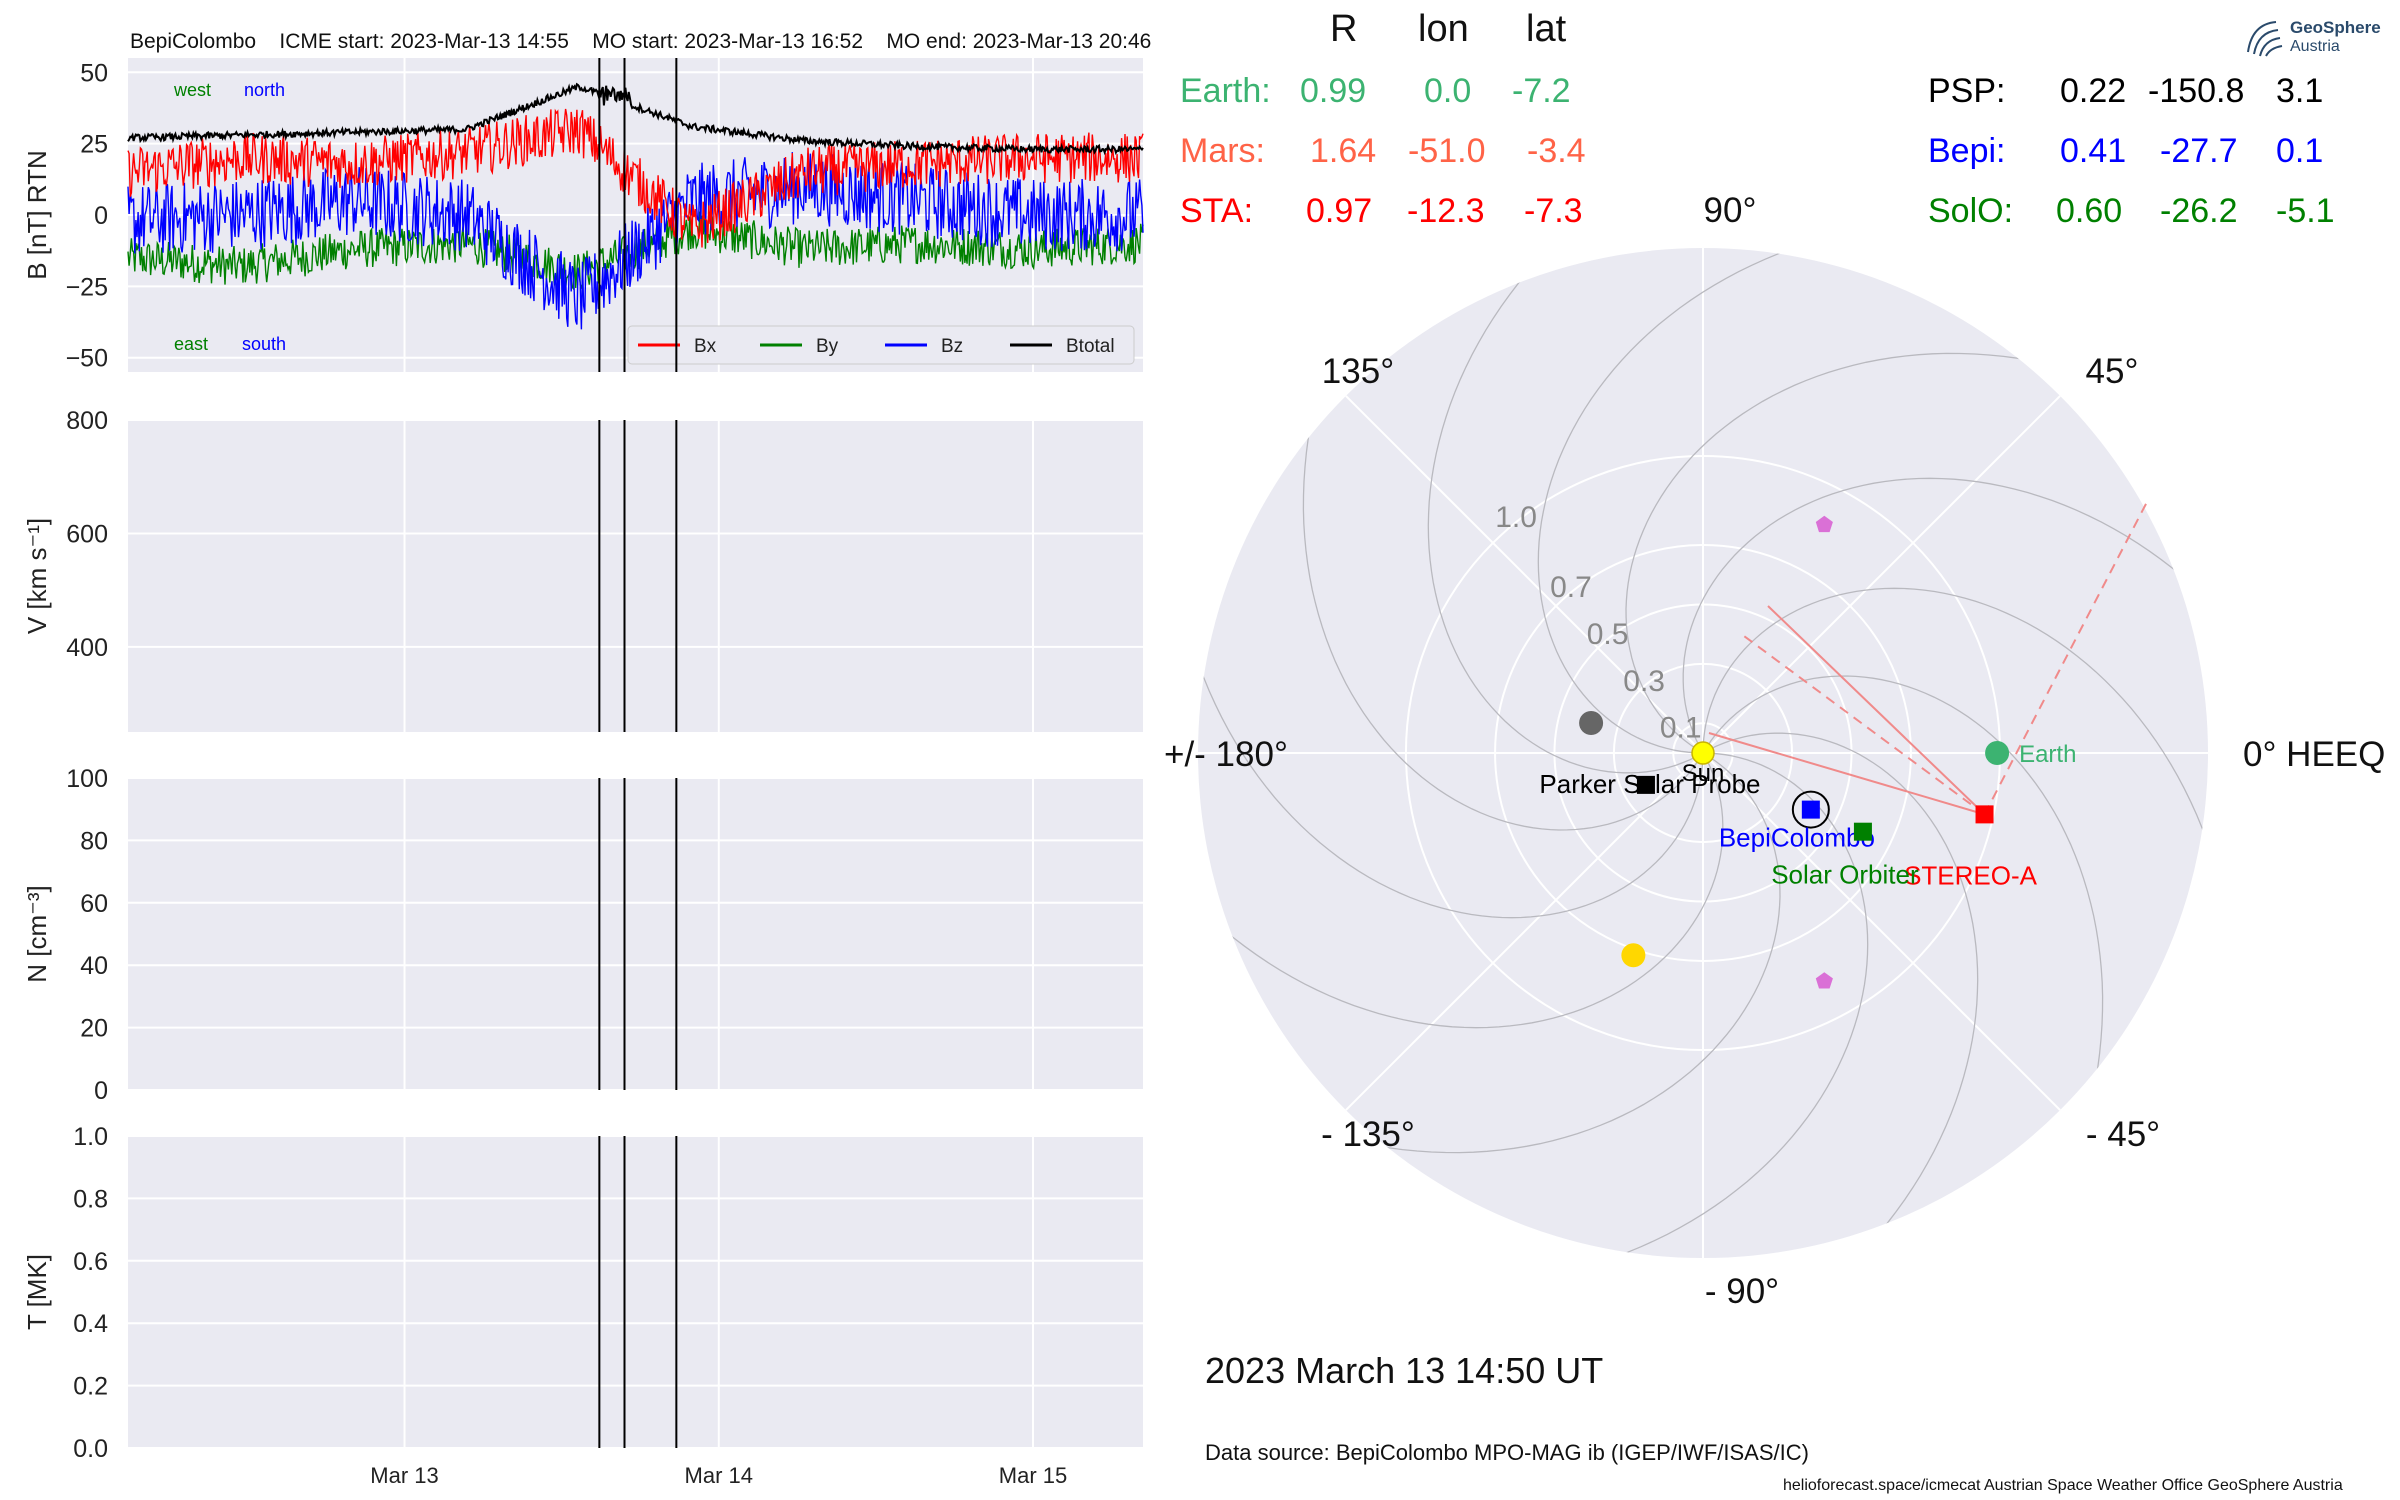  I want to click on legend-label: Bz, so click(952, 346).